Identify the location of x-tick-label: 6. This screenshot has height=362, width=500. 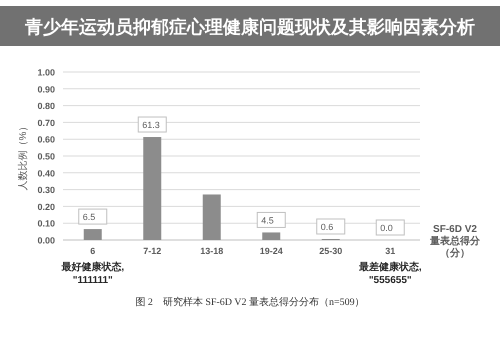
(93, 251).